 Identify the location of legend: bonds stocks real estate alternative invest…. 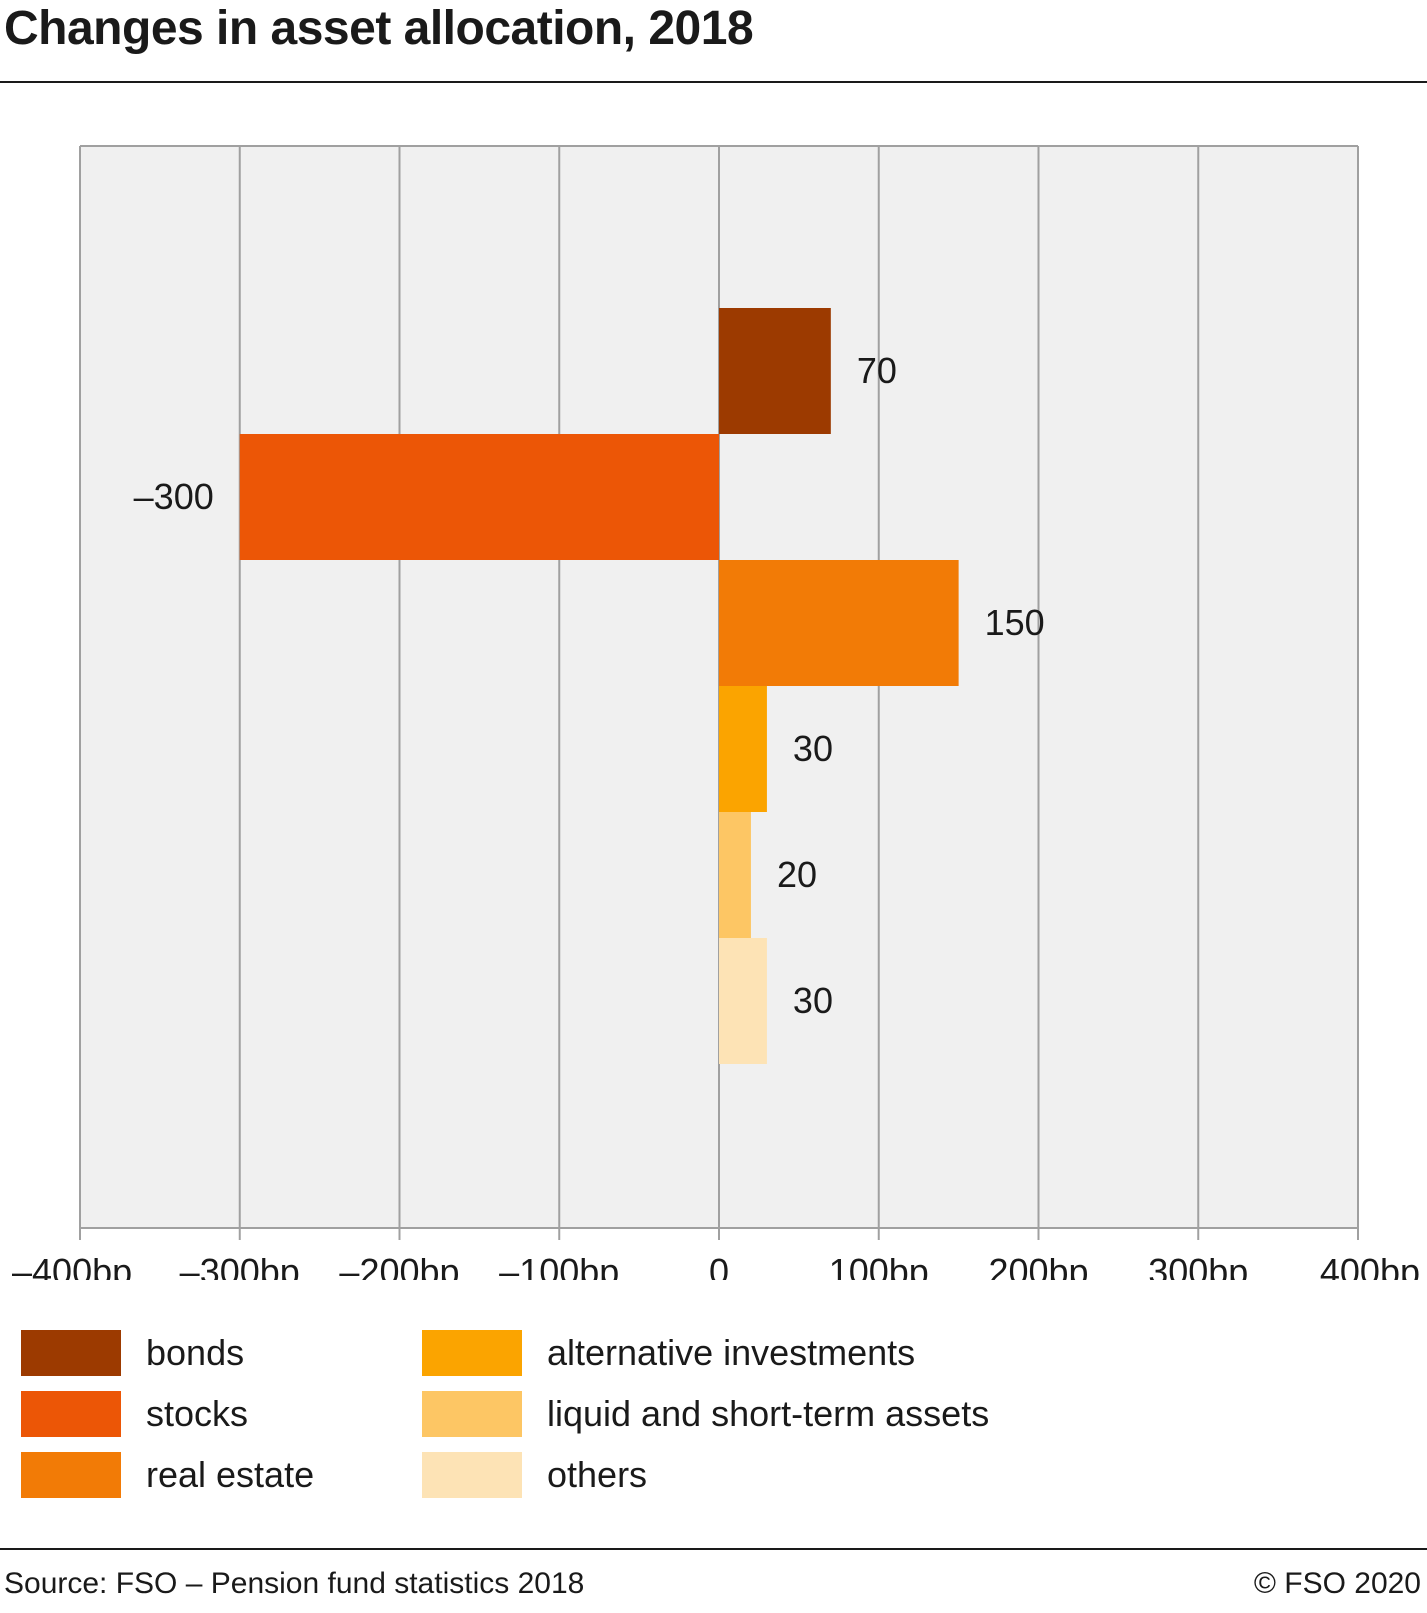
(713, 1420).